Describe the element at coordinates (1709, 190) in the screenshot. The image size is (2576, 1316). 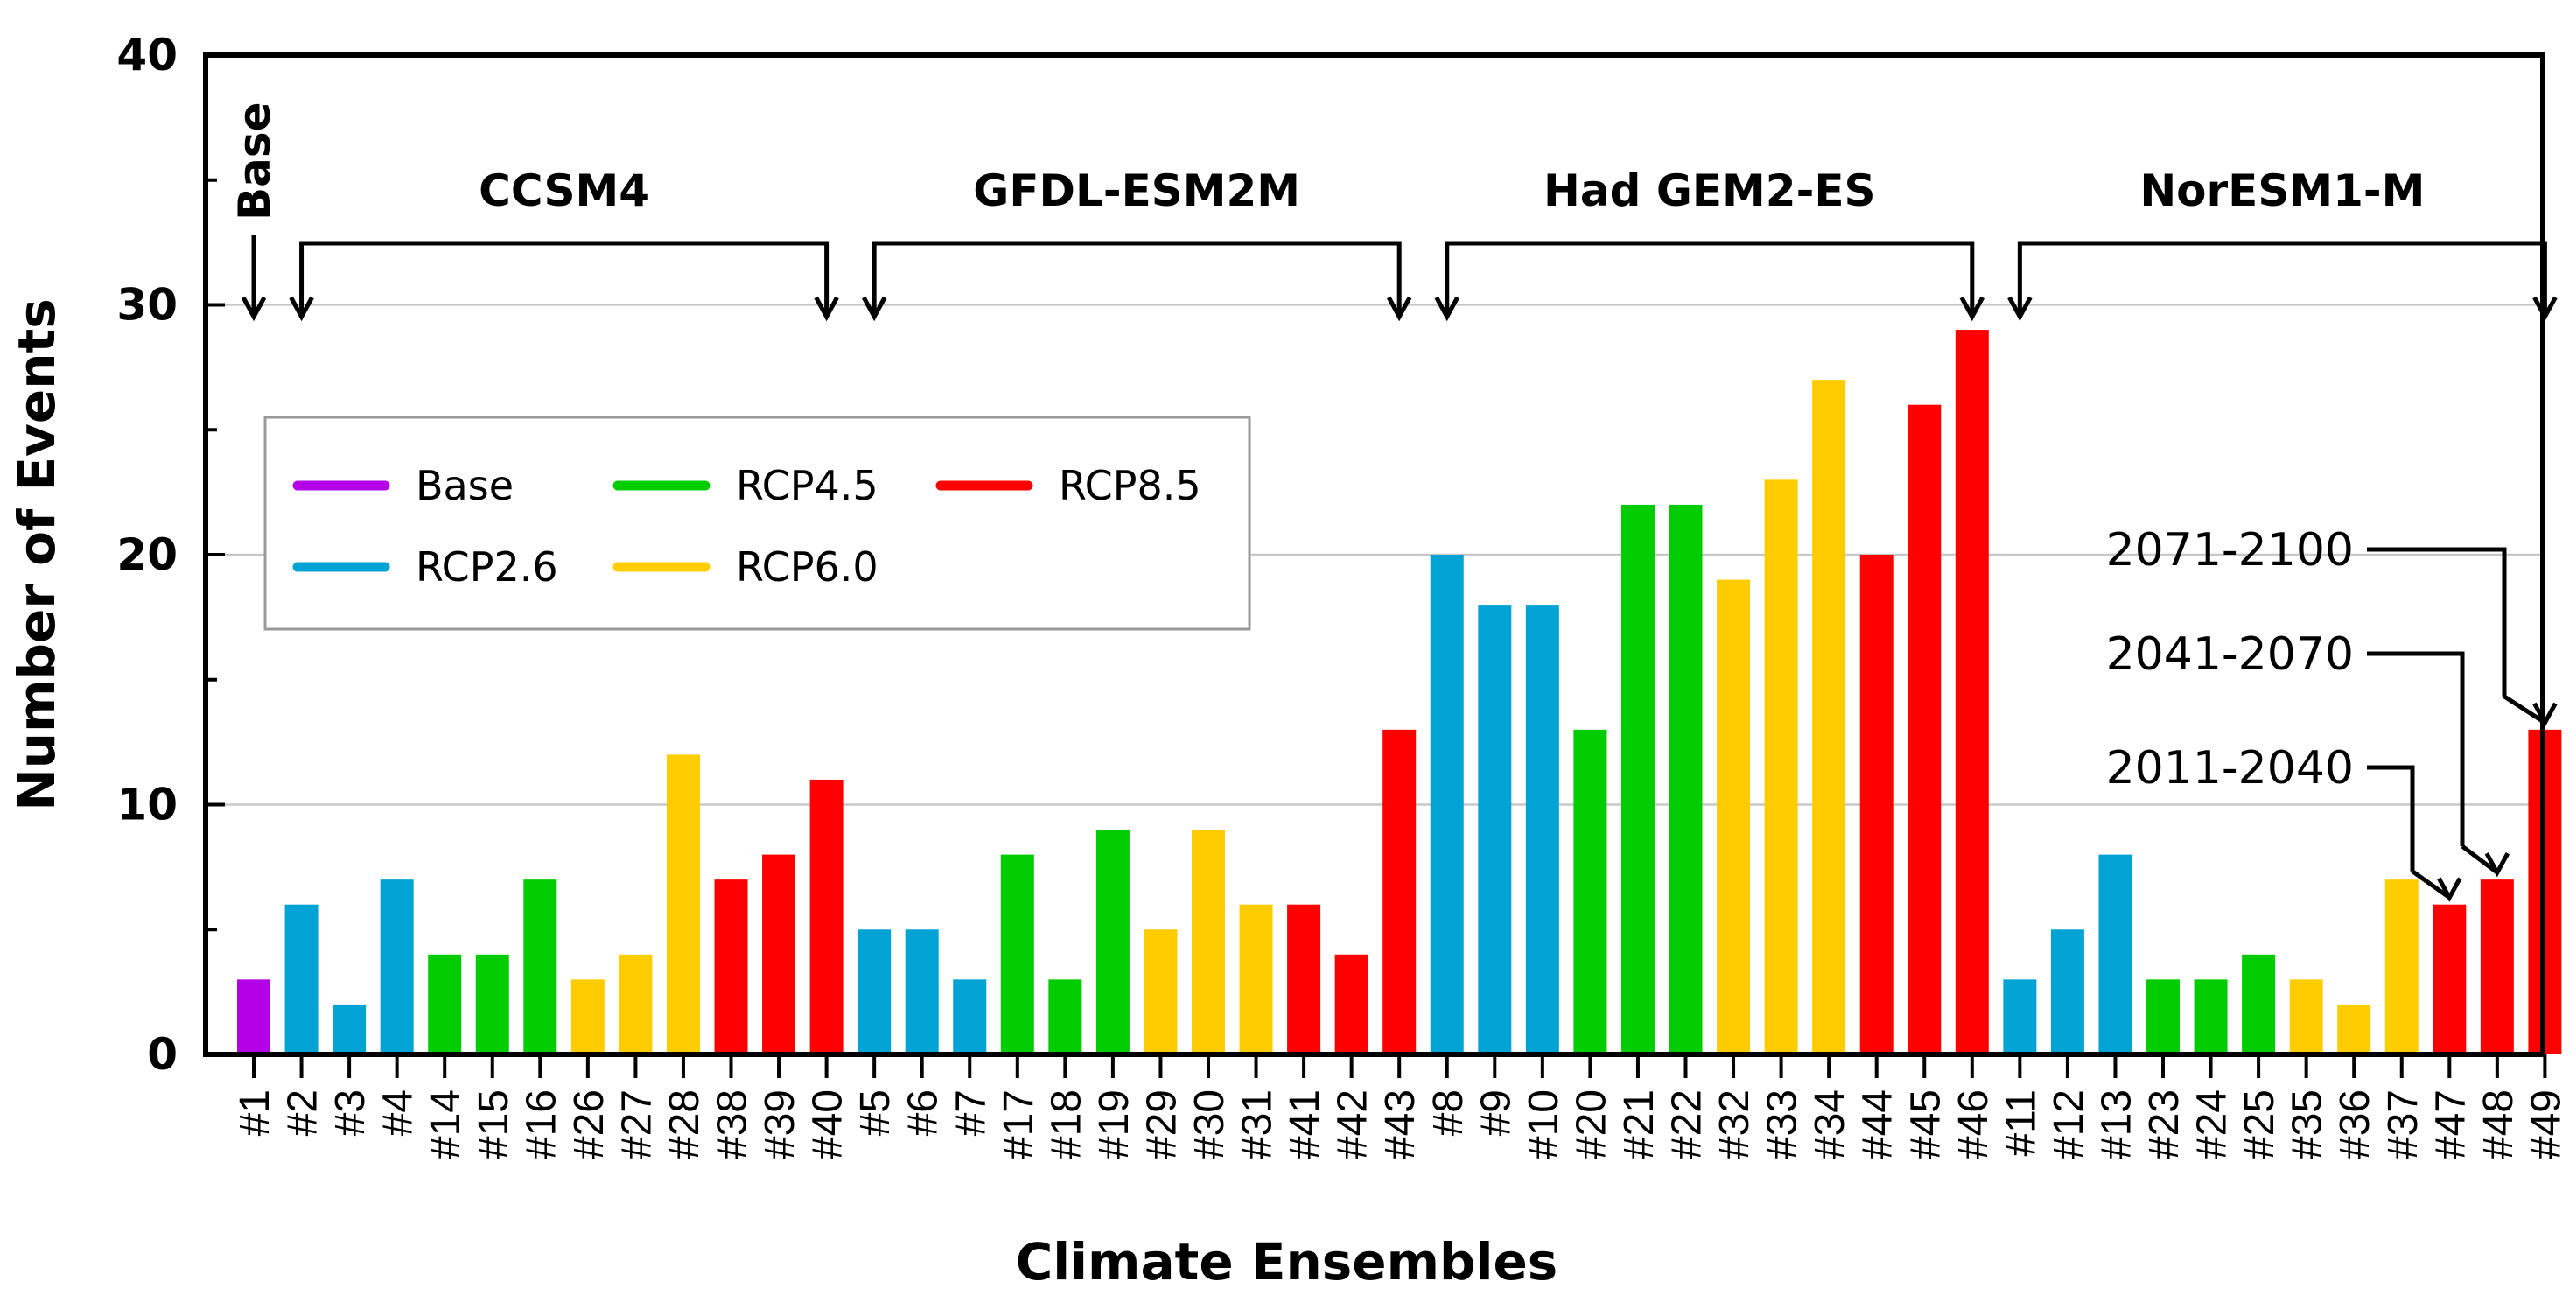
I see `group-label-had-gem2-es: Had GEM2-ES` at that location.